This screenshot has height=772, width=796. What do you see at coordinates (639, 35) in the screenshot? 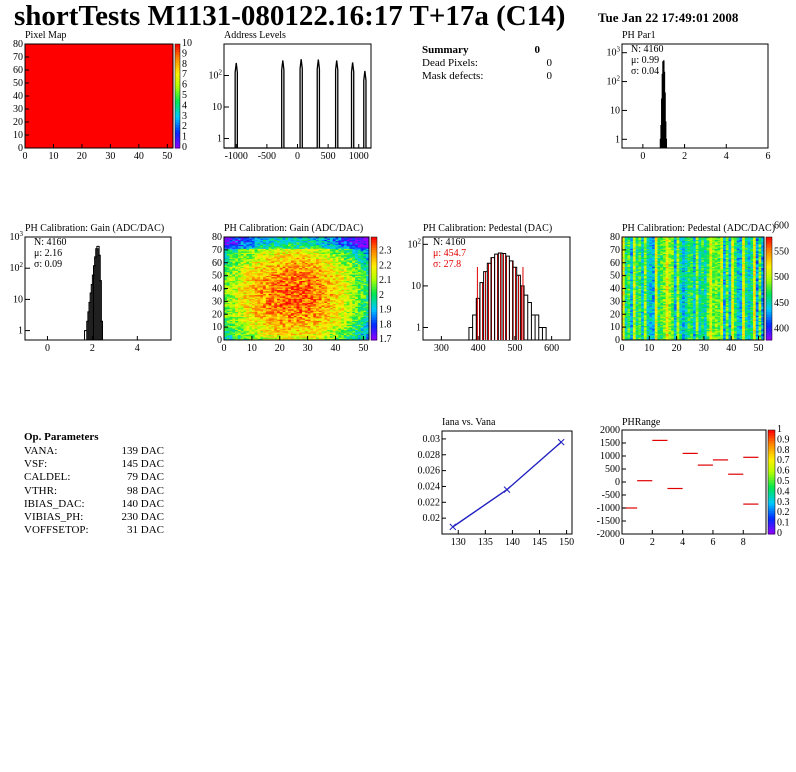
I see `ph-par1-title: PH Par1` at bounding box center [639, 35].